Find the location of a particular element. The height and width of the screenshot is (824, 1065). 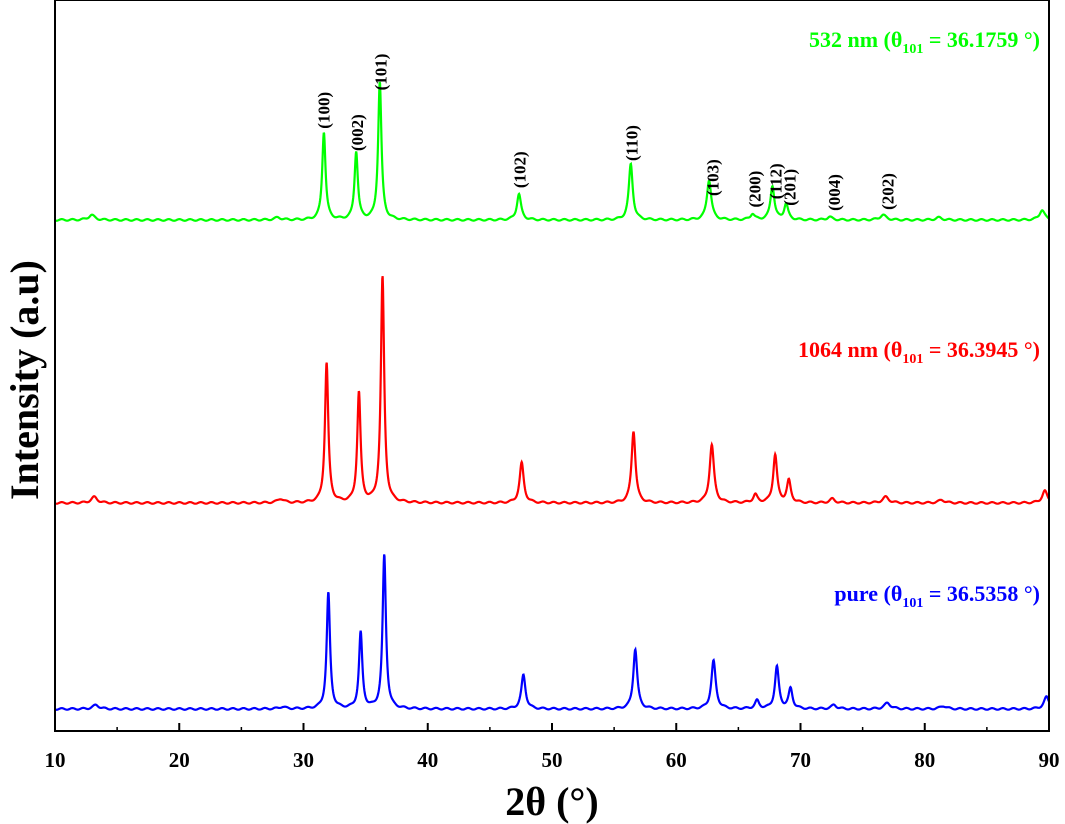

x-axis-title: 2θ (°) is located at coordinates (552, 801).